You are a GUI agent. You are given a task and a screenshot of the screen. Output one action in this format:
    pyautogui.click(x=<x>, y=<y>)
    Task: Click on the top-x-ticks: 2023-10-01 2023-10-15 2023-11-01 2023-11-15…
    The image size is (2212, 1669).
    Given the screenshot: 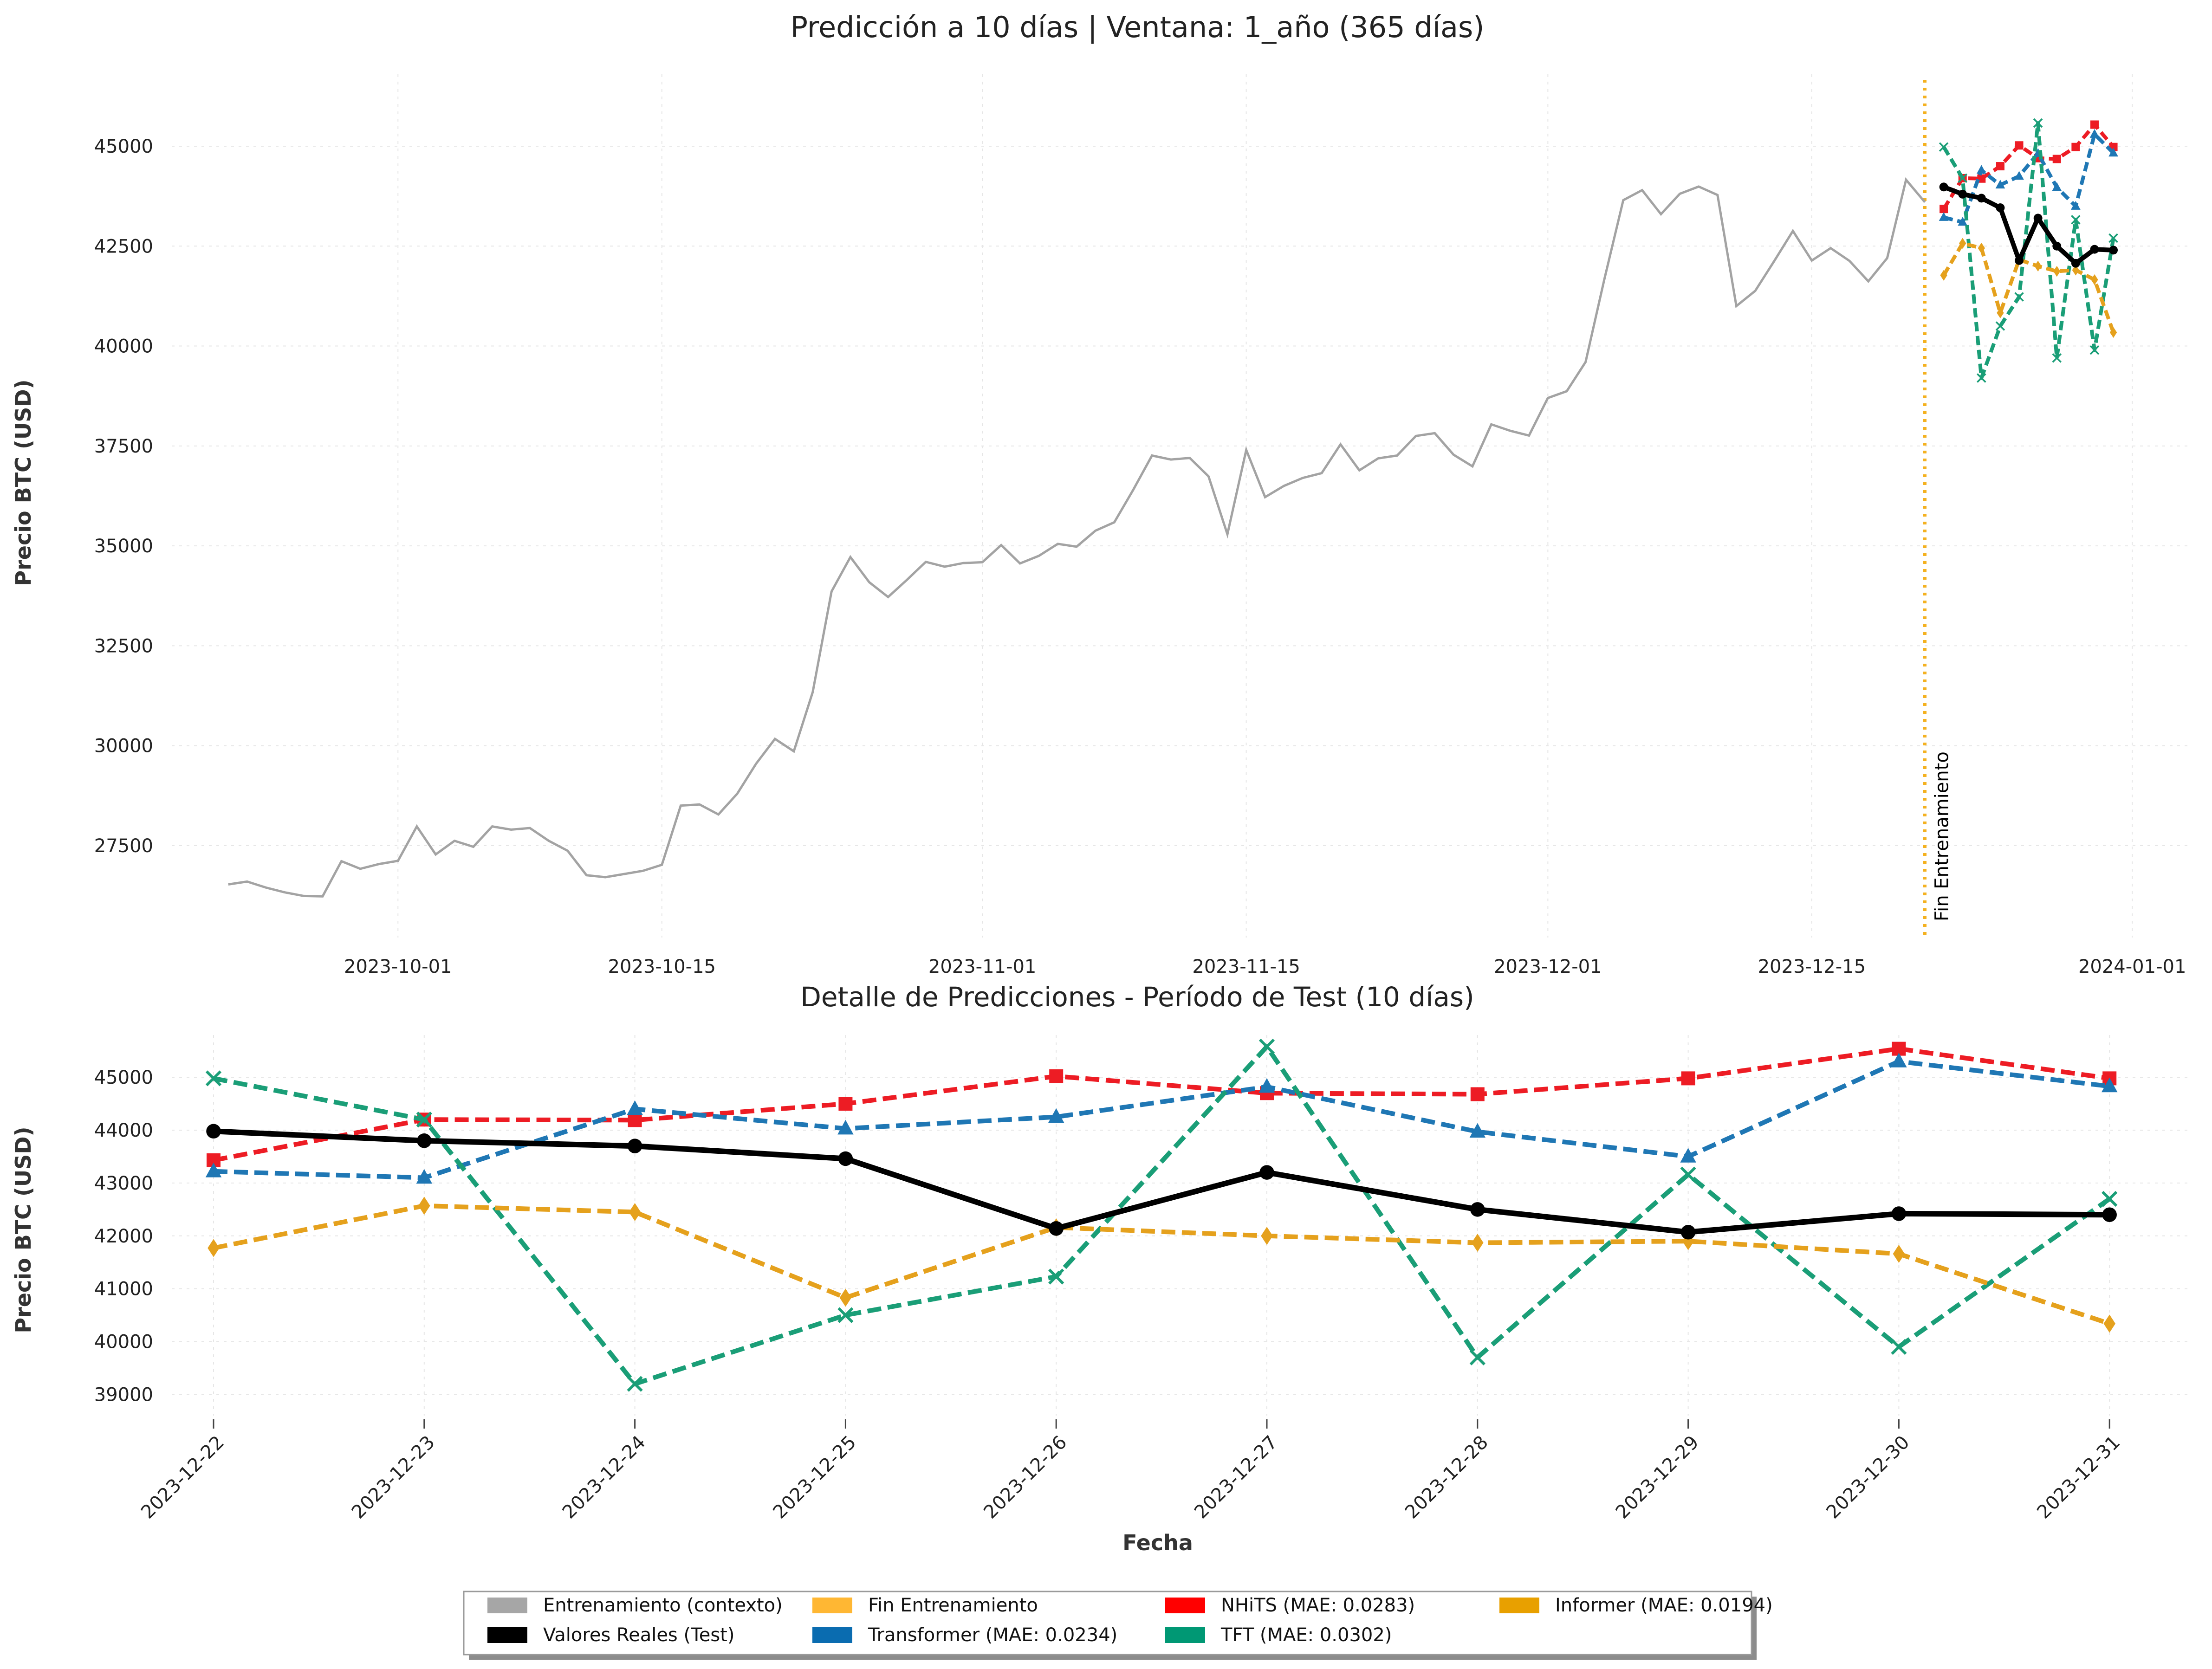 What is the action you would take?
    pyautogui.click(x=1265, y=966)
    